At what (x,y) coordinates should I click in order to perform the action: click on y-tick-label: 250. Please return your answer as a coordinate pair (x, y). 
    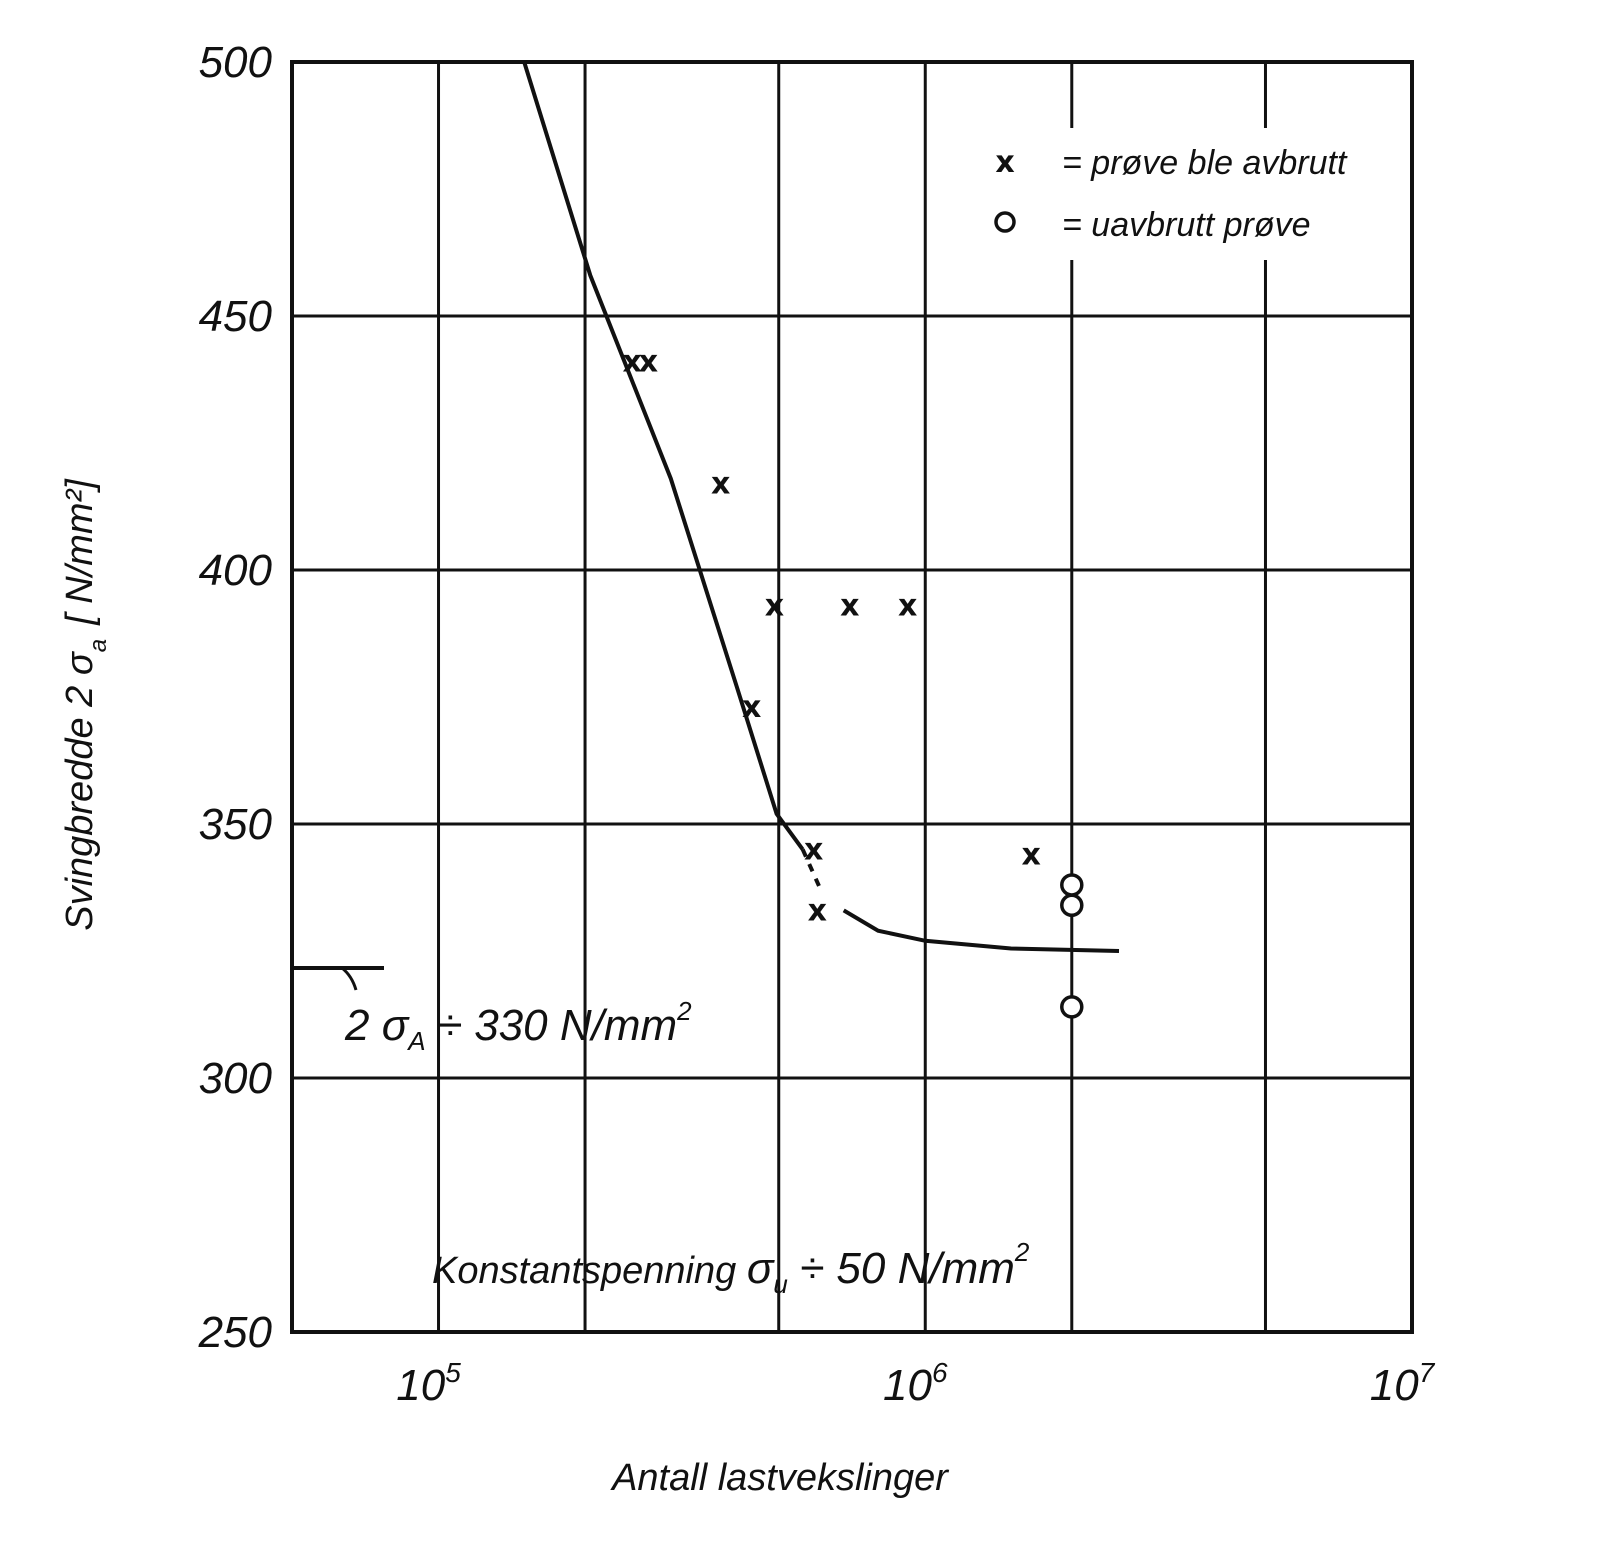
    Looking at the image, I should click on (235, 1332).